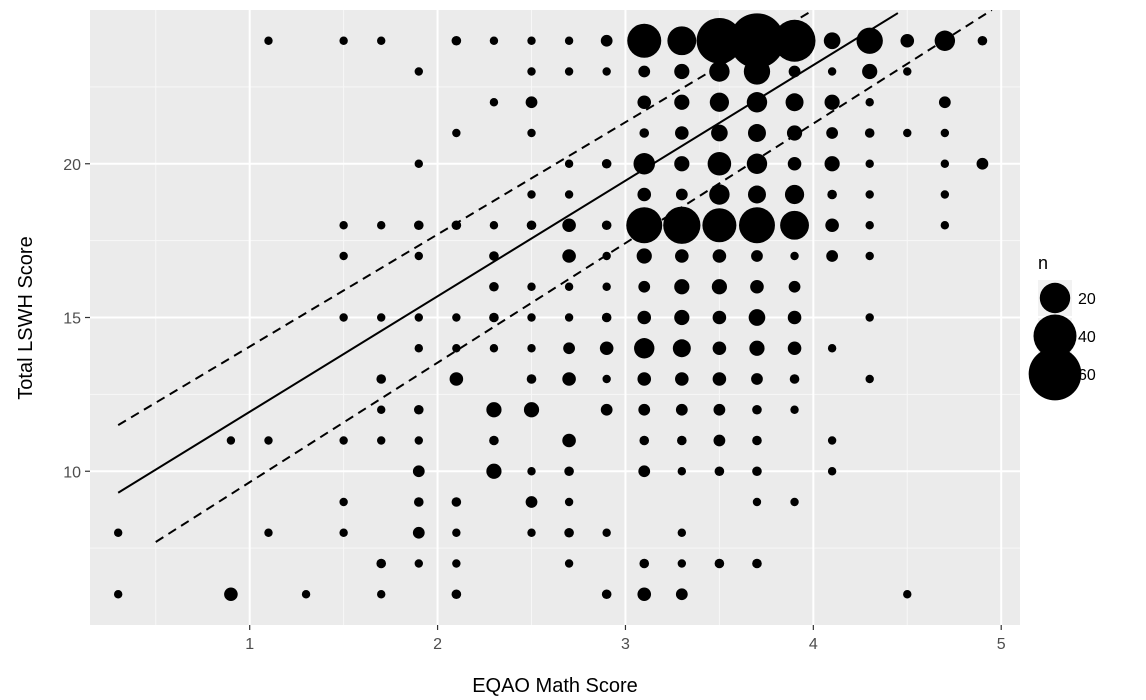 Image resolution: width=1146 pixels, height=700 pixels. What do you see at coordinates (437, 644) in the screenshot?
I see `x-tick-label: 2` at bounding box center [437, 644].